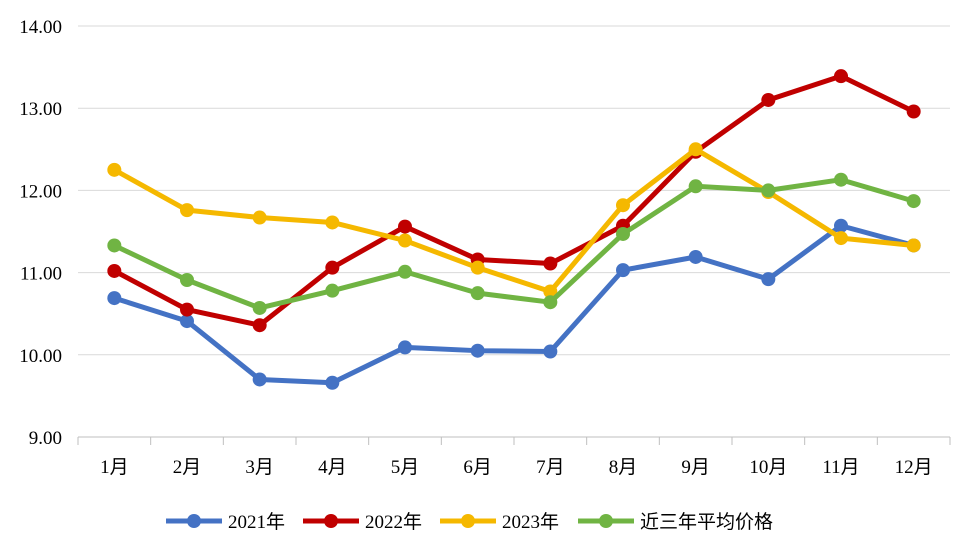 Image resolution: width=972 pixels, height=552 pixels. What do you see at coordinates (623, 467) in the screenshot?
I see `x-tick-label: 8月` at bounding box center [623, 467].